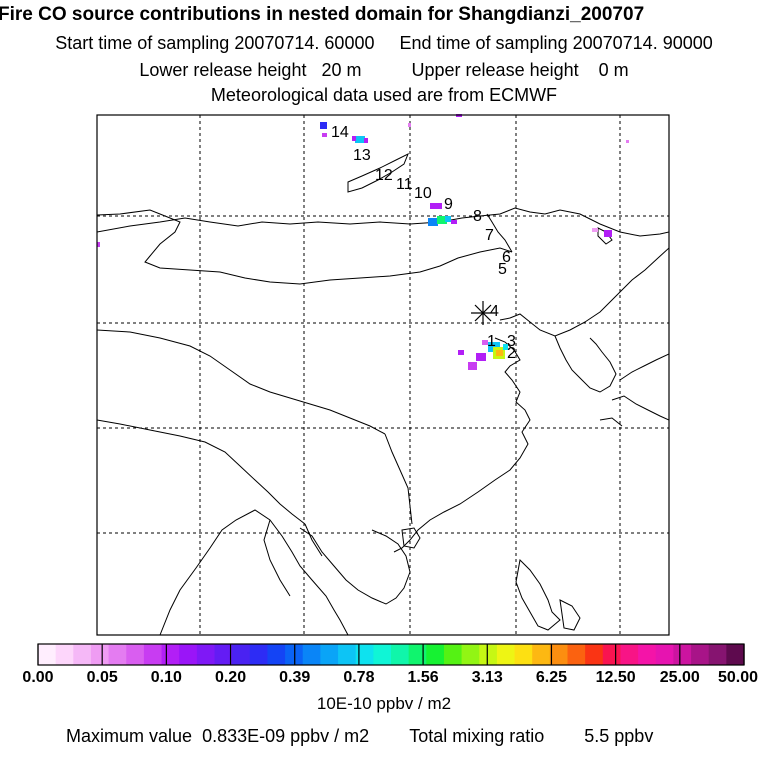 The height and width of the screenshot is (768, 768). Describe the element at coordinates (489, 235) in the screenshot. I see `trajectory-label-7: 7` at that location.